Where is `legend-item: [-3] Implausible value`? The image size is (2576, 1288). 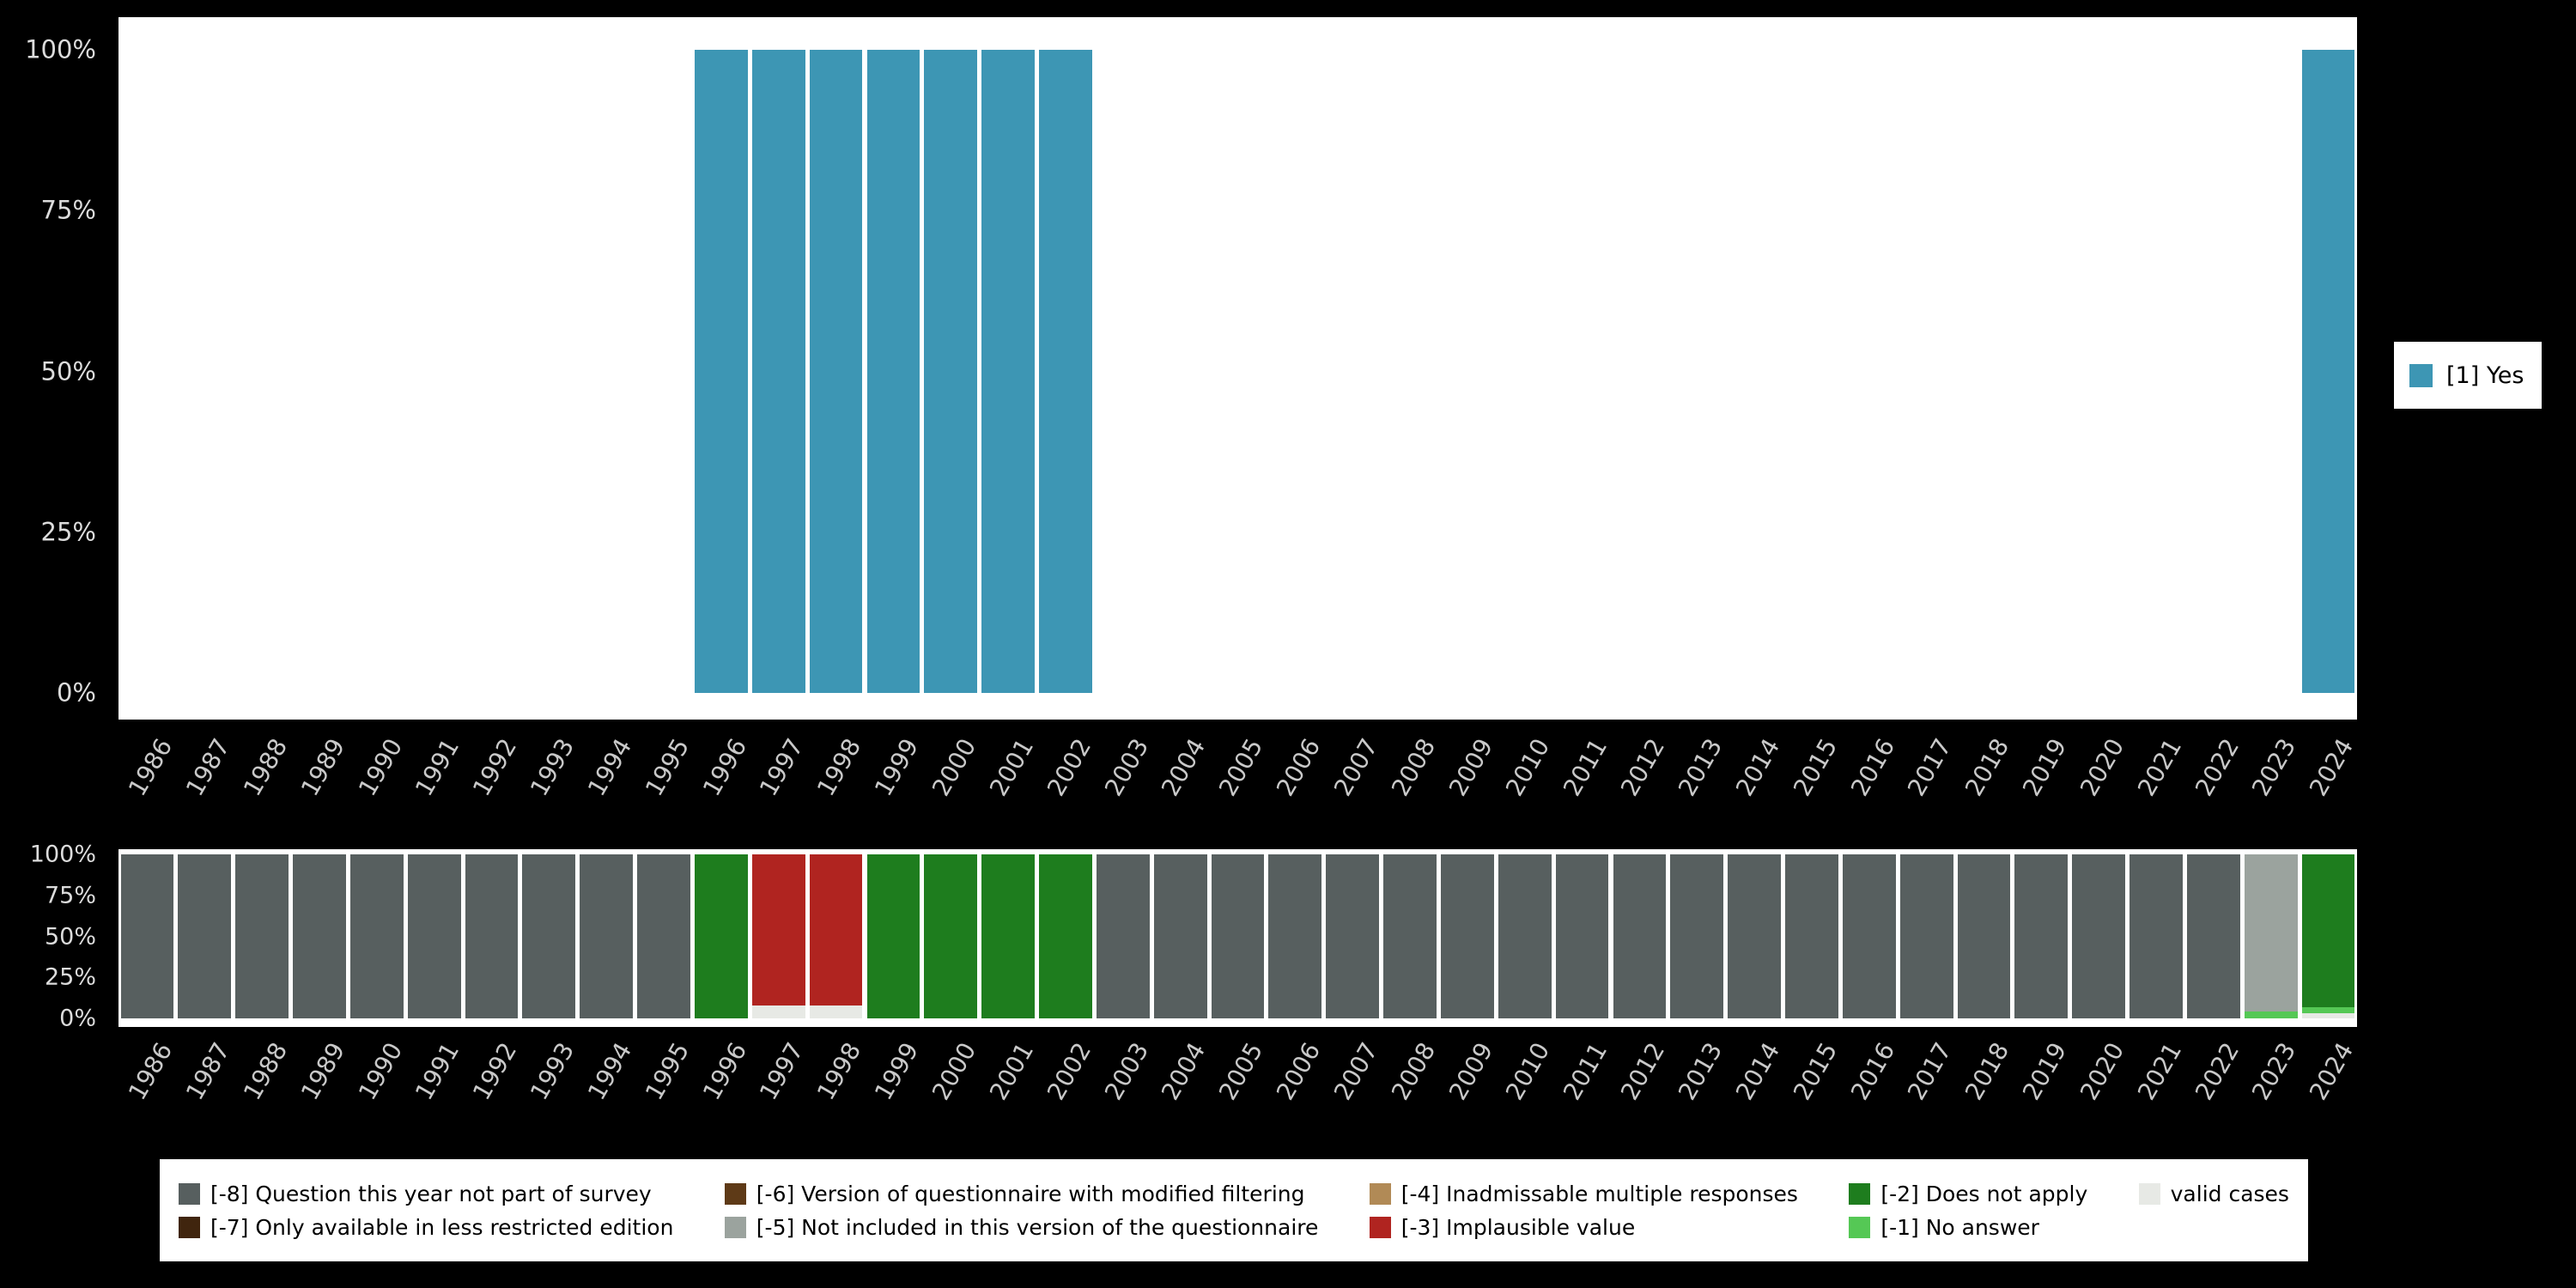 legend-item: [-3] Implausible value is located at coordinates (1583, 1227).